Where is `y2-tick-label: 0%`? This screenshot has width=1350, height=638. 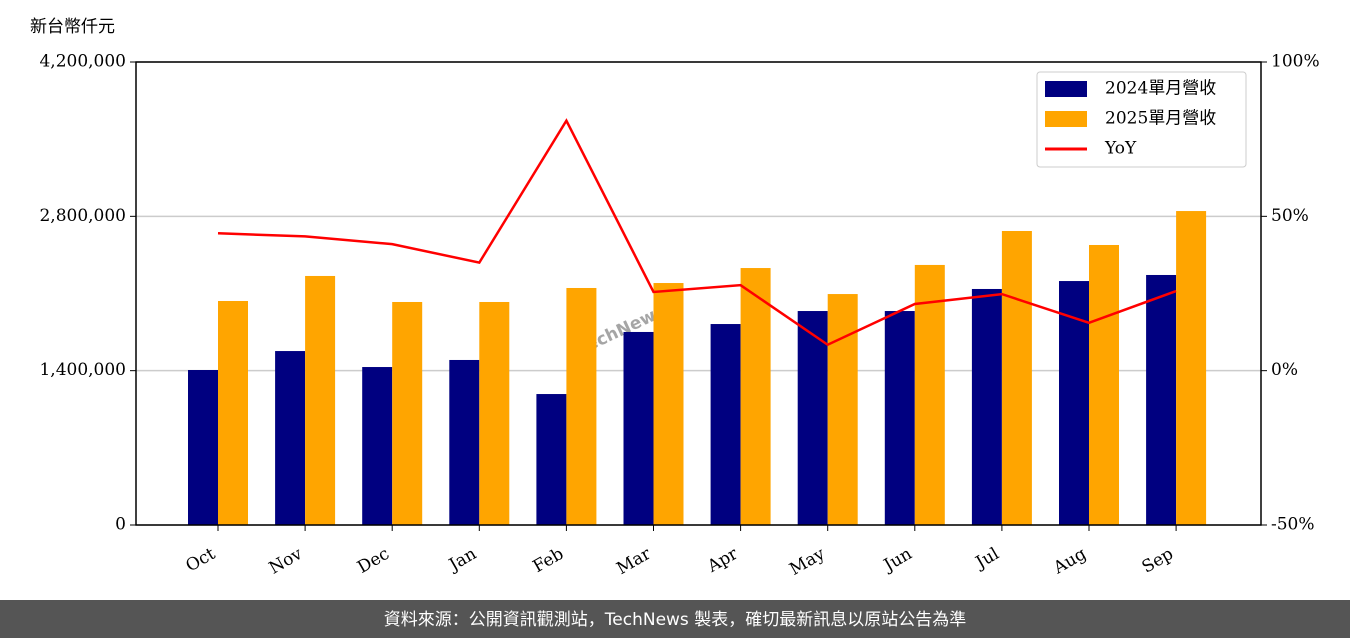
y2-tick-label: 0% is located at coordinates (1284, 370).